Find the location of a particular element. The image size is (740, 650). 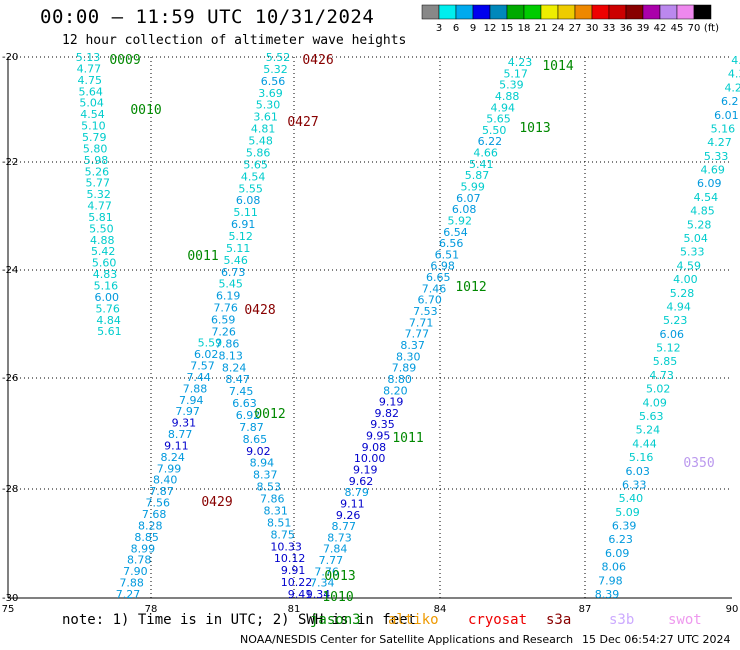

wave-height-value: 6.00 is located at coordinates (107, 297).